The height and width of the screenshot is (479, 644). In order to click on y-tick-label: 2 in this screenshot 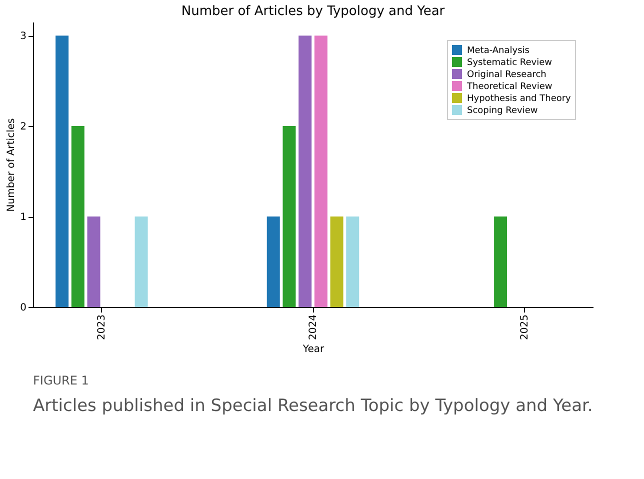, I will do `click(23, 127)`.